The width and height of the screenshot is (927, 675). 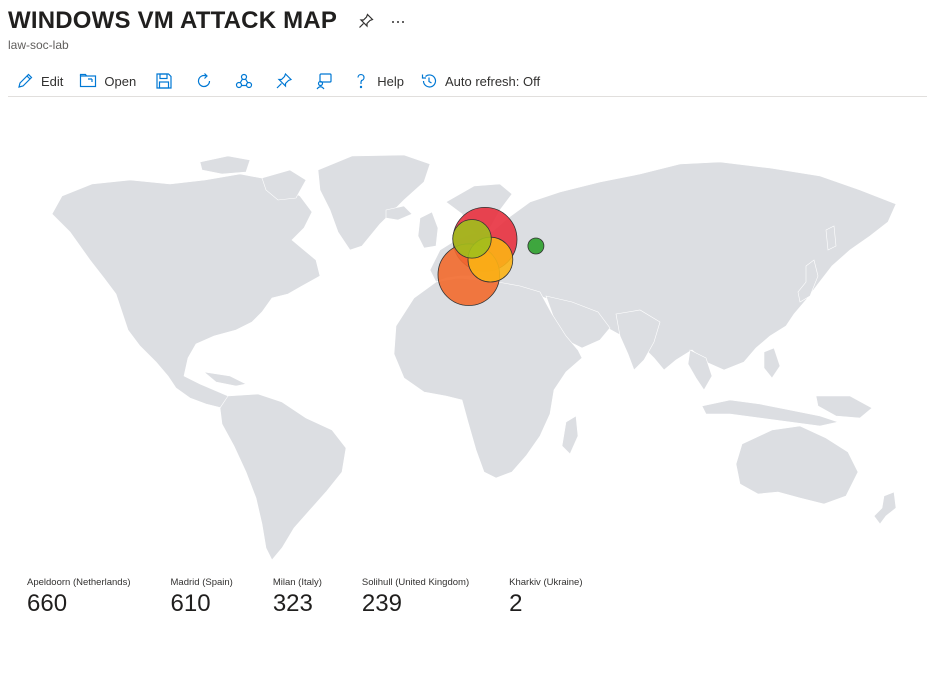 What do you see at coordinates (797, 465) in the screenshot?
I see `australia` at bounding box center [797, 465].